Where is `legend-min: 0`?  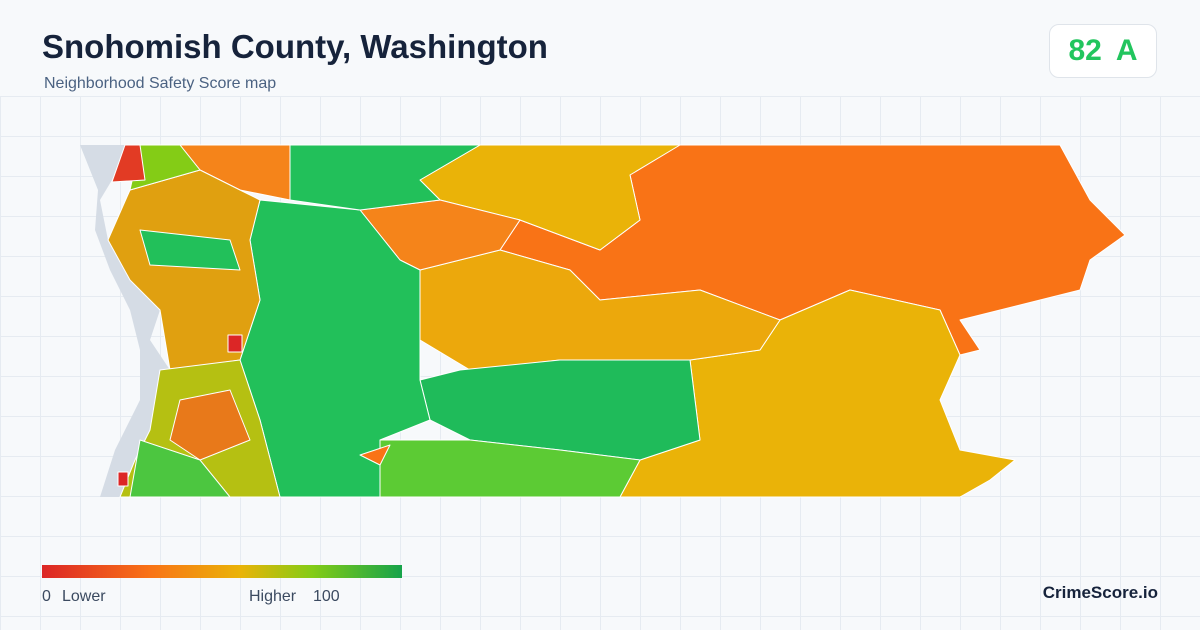 legend-min: 0 is located at coordinates (46, 596).